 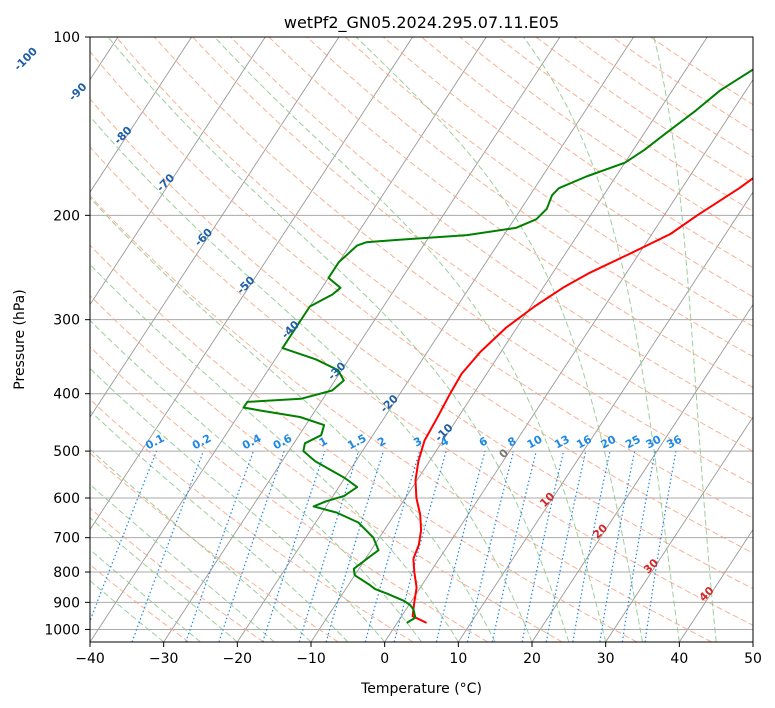 I want to click on x-tick-label: 0, so click(x=384, y=659).